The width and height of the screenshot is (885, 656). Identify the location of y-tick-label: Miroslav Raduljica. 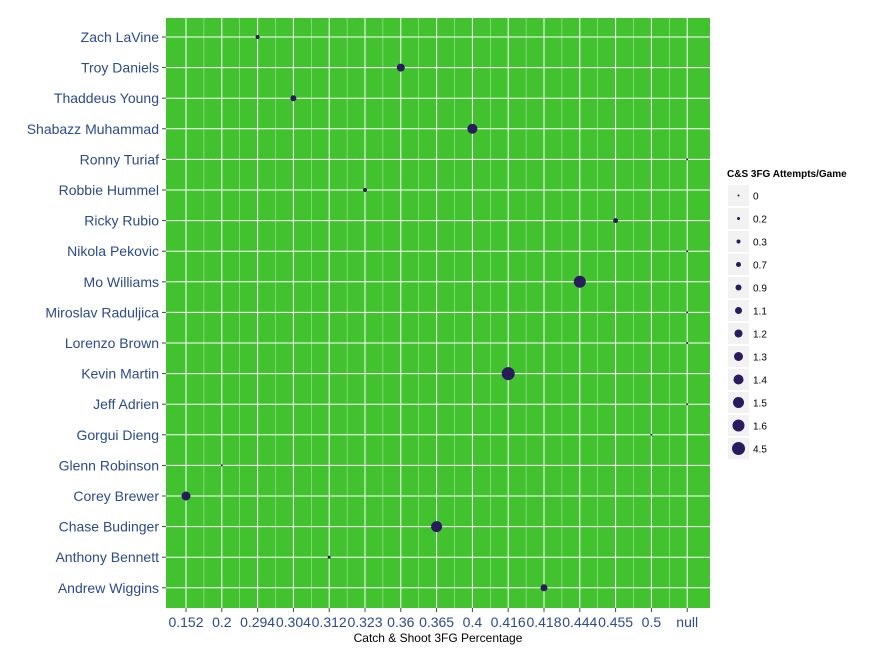
(102, 312).